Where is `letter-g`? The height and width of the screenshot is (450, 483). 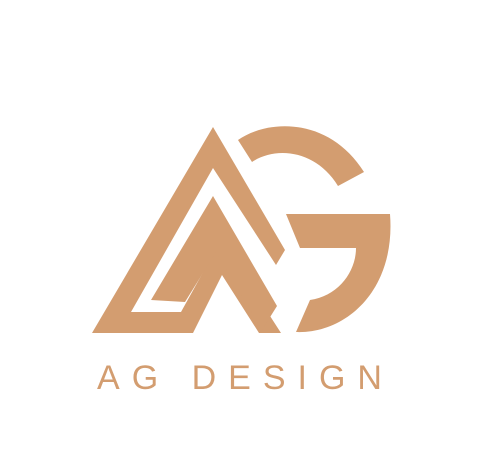 letter-g is located at coordinates (314, 229).